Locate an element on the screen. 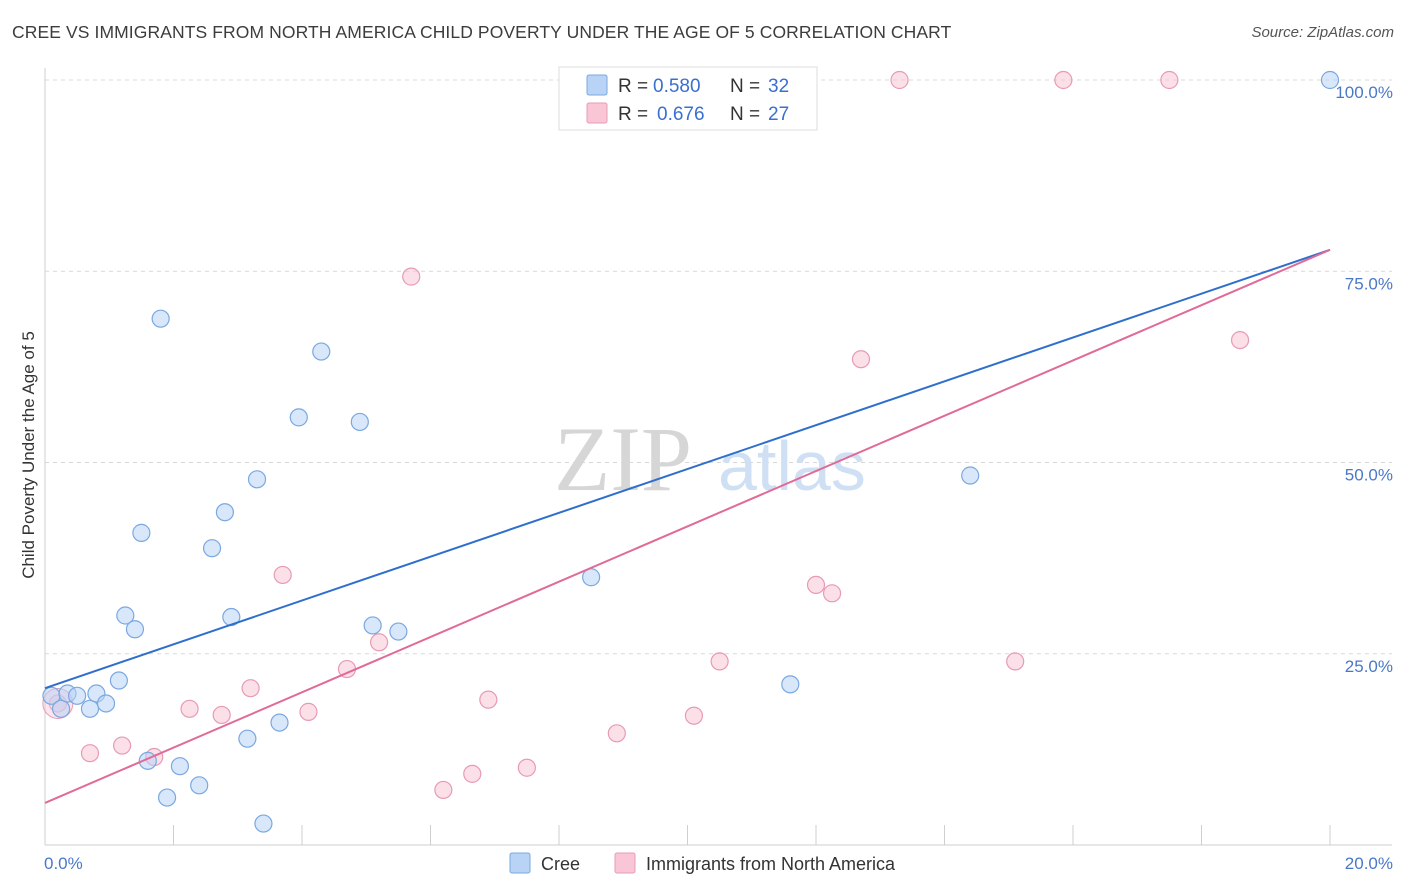 Image resolution: width=1406 pixels, height=892 pixels. legend-imm-swatch is located at coordinates (597, 113).